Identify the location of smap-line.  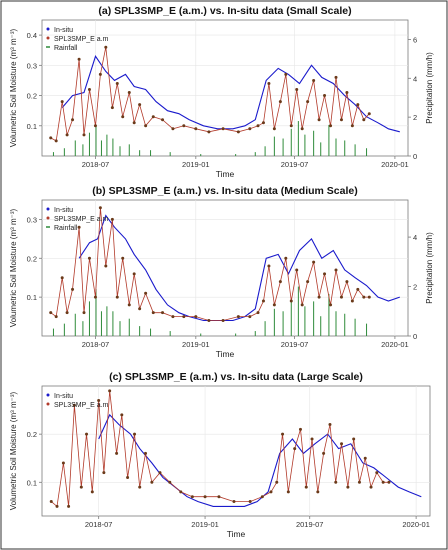
(210, 94).